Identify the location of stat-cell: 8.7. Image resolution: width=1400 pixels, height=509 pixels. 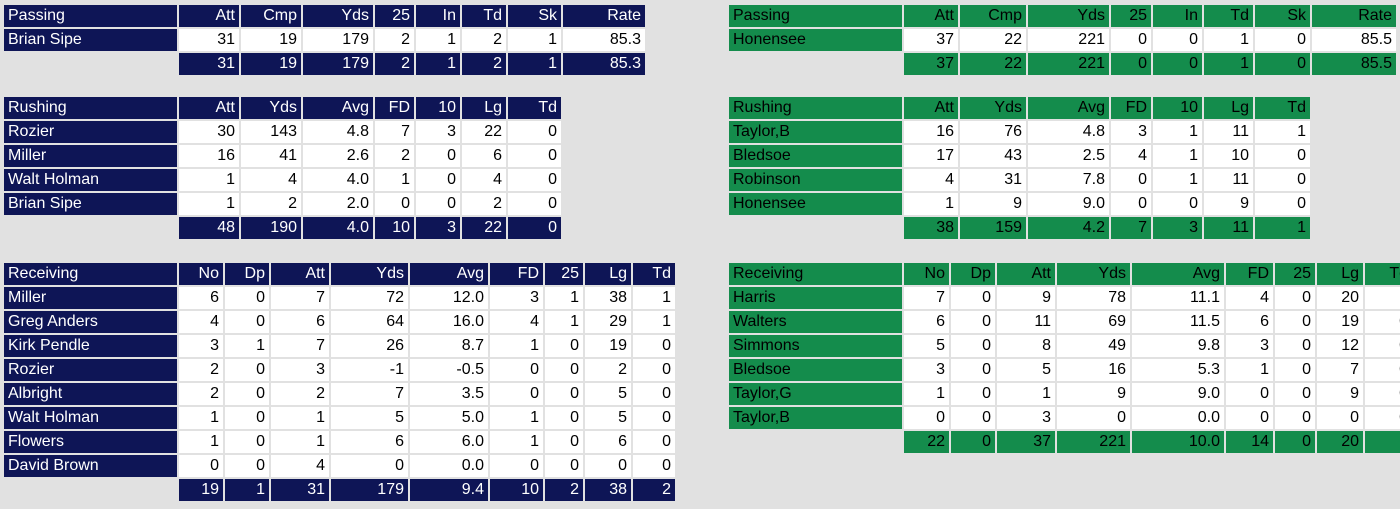
(449, 346).